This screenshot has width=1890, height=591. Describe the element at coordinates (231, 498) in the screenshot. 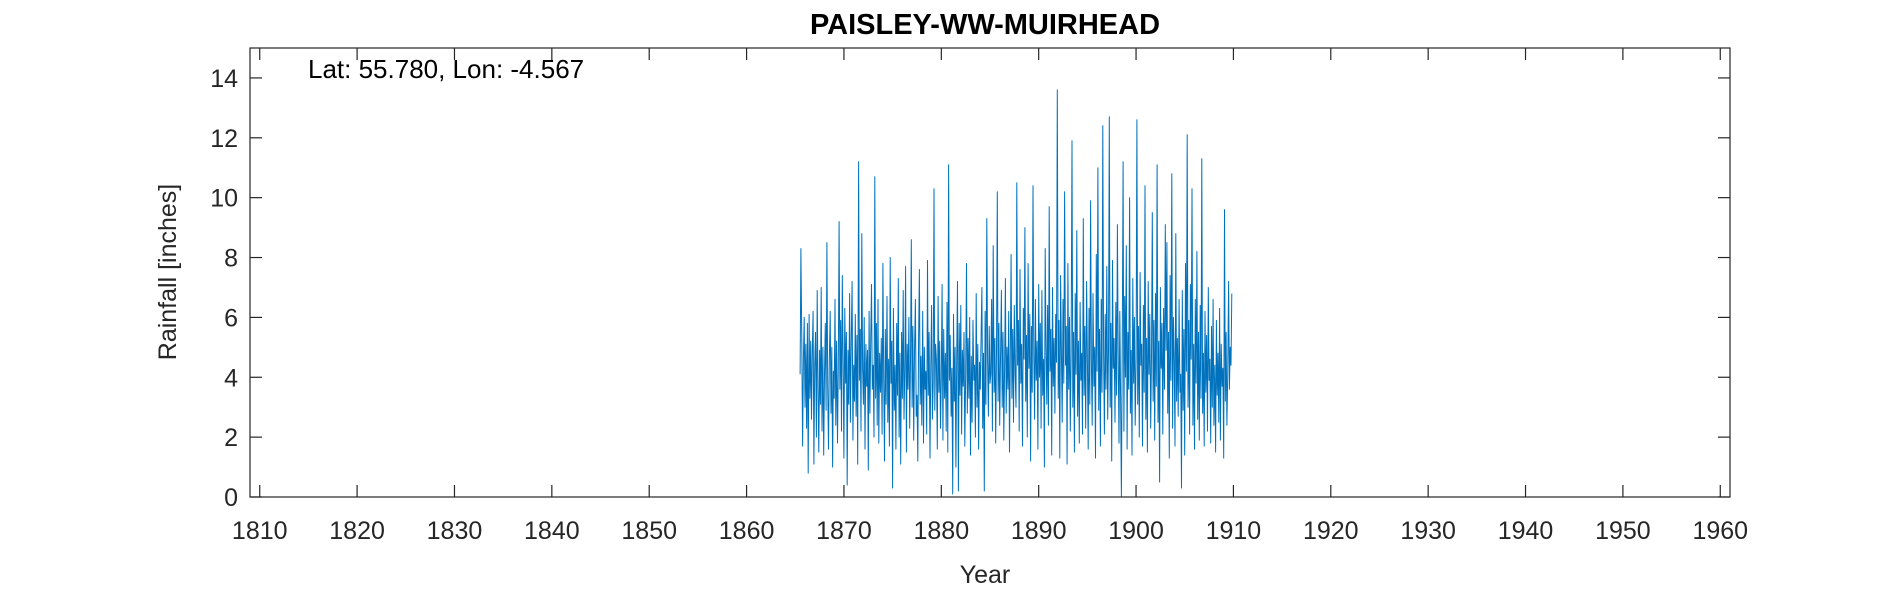

I see `y-tick-label: 0` at that location.